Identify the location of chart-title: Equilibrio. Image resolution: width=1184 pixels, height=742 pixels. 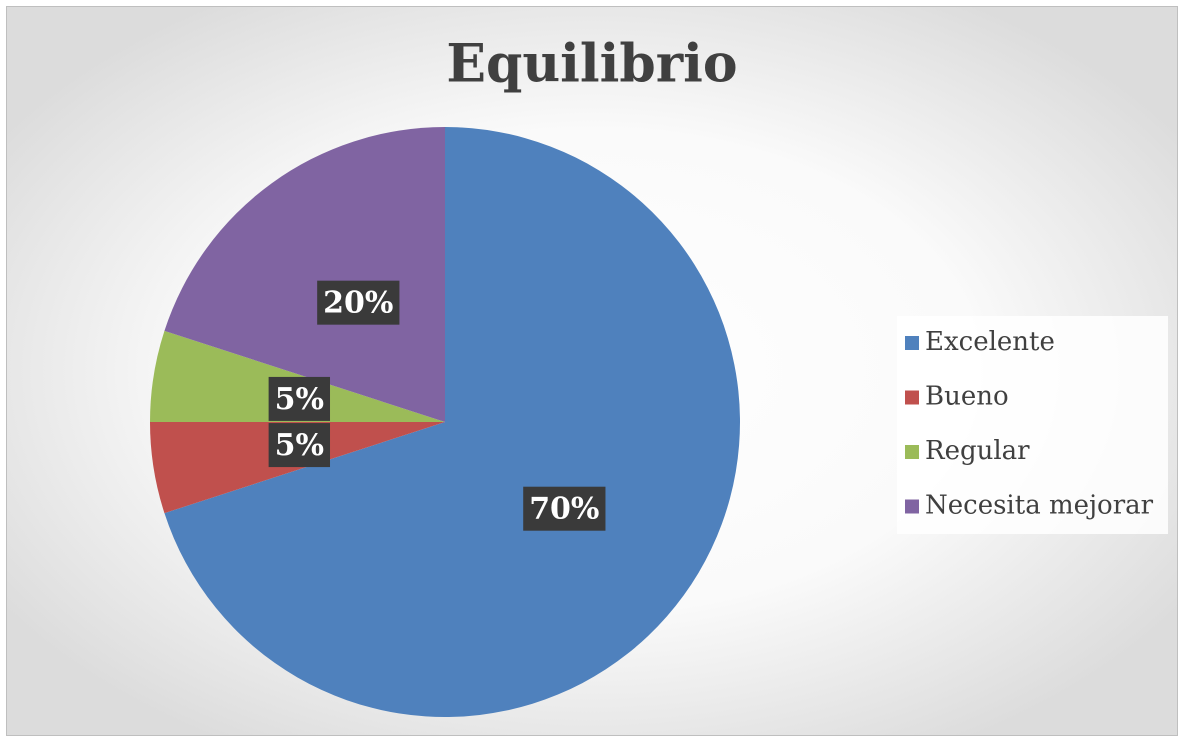
(591, 64).